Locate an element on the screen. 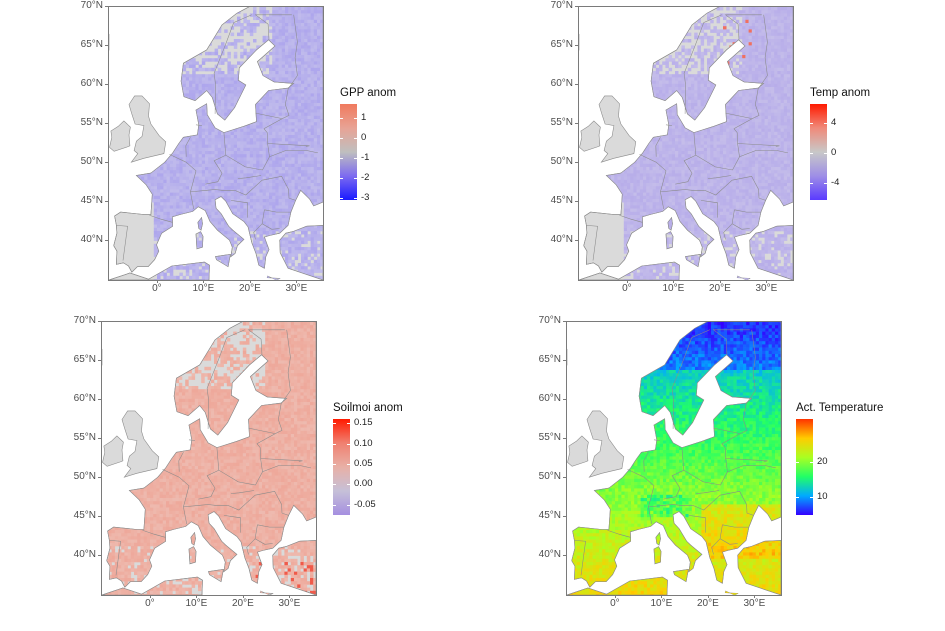 The width and height of the screenshot is (945, 631). legend-tick-label: 0.10 is located at coordinates (363, 443).